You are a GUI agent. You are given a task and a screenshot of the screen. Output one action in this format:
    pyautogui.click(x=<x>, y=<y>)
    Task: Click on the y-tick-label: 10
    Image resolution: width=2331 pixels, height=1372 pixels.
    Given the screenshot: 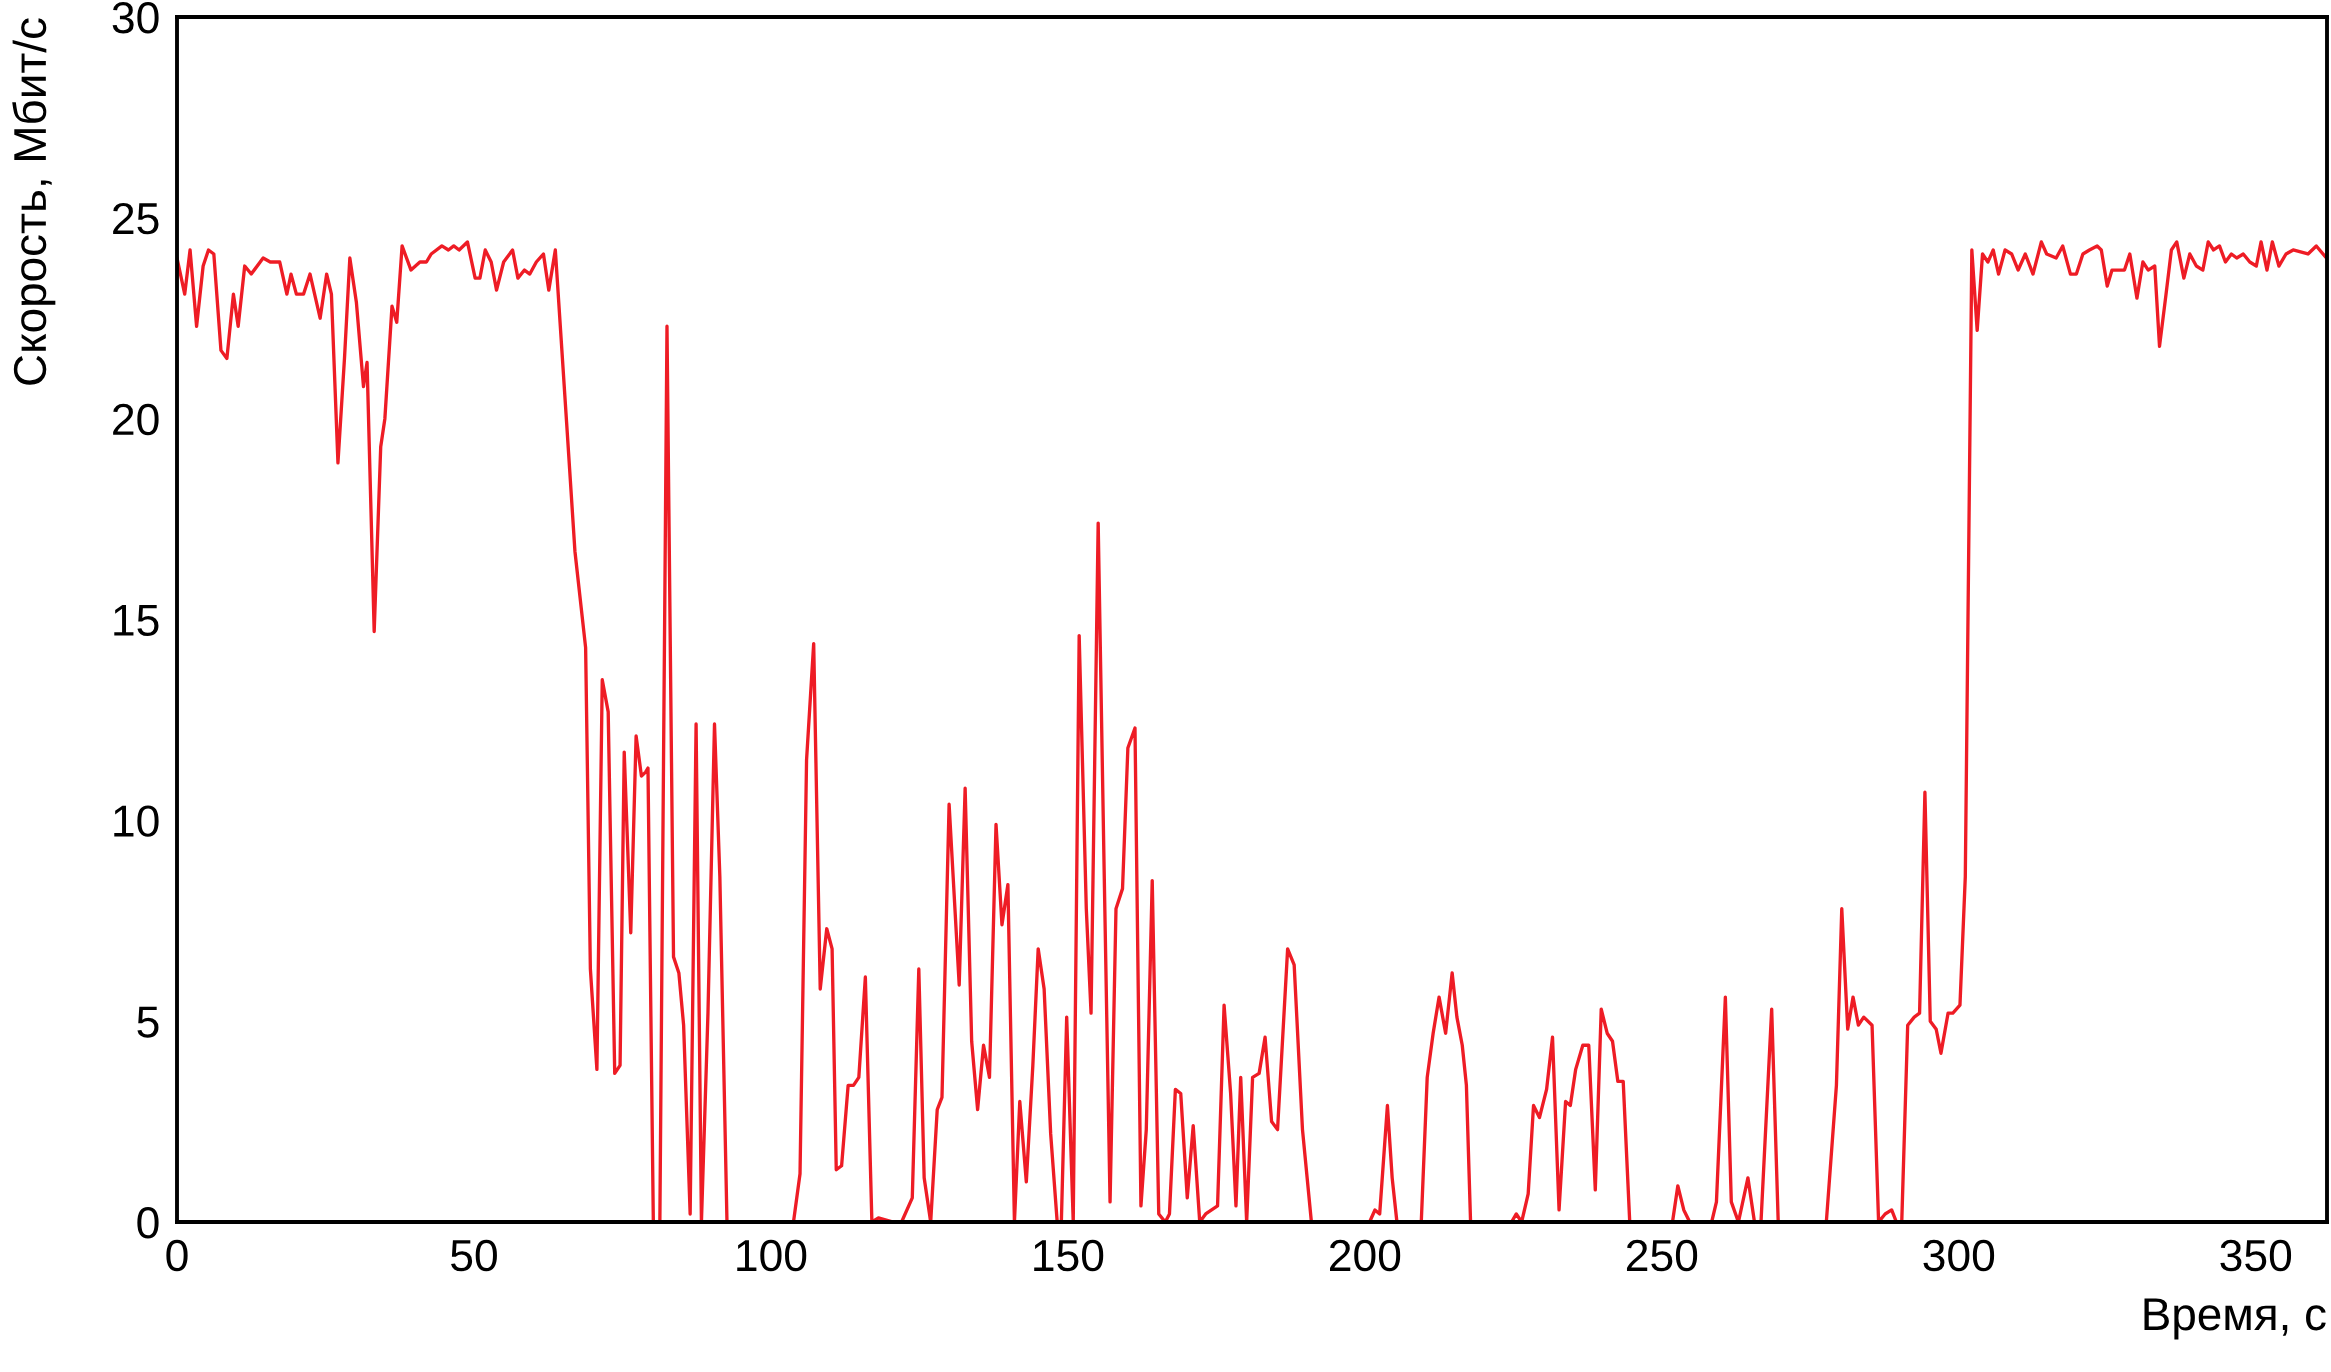 What is the action you would take?
    pyautogui.click(x=136, y=821)
    